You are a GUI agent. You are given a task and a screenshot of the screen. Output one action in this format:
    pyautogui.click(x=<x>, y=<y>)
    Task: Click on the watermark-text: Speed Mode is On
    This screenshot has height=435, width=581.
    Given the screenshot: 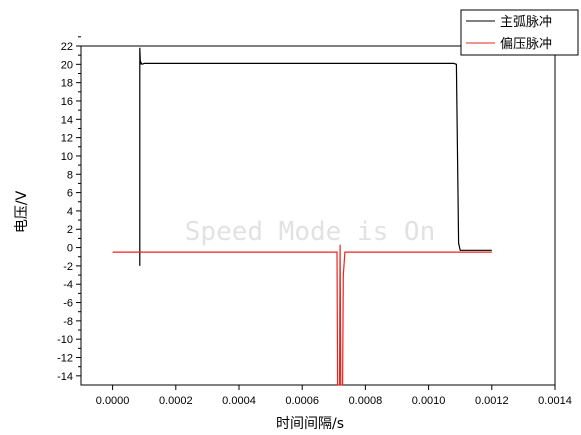 What is the action you would take?
    pyautogui.click(x=310, y=232)
    